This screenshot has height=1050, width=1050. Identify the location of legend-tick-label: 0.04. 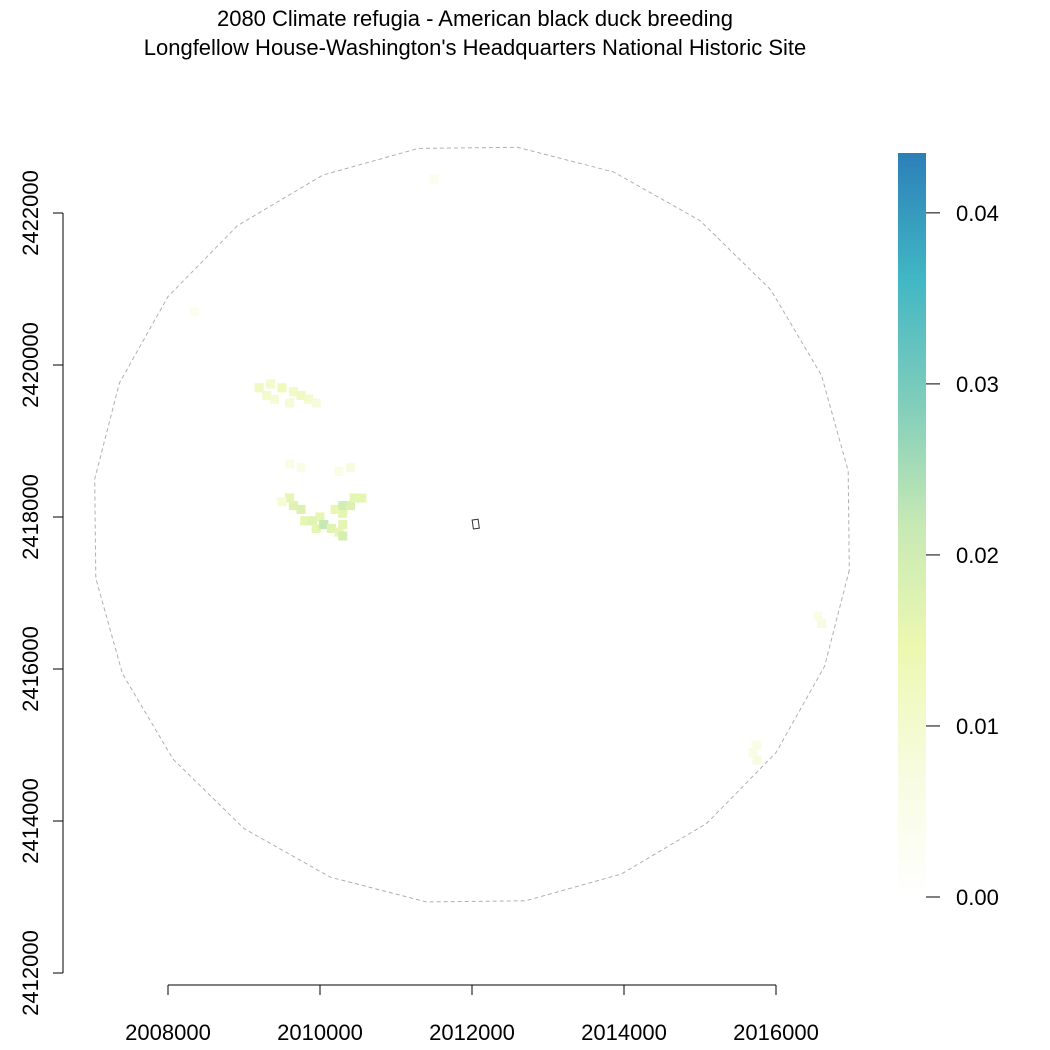
(977, 213).